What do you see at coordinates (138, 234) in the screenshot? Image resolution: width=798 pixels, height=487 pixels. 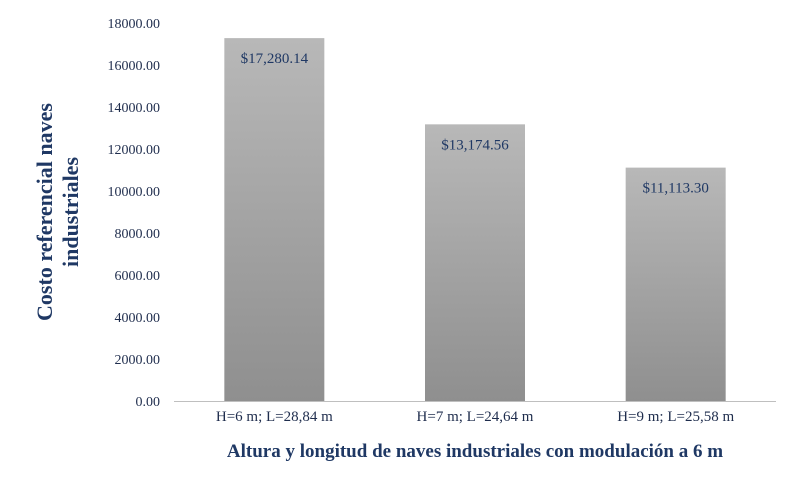 I see `y-tick-label: 8000.00` at bounding box center [138, 234].